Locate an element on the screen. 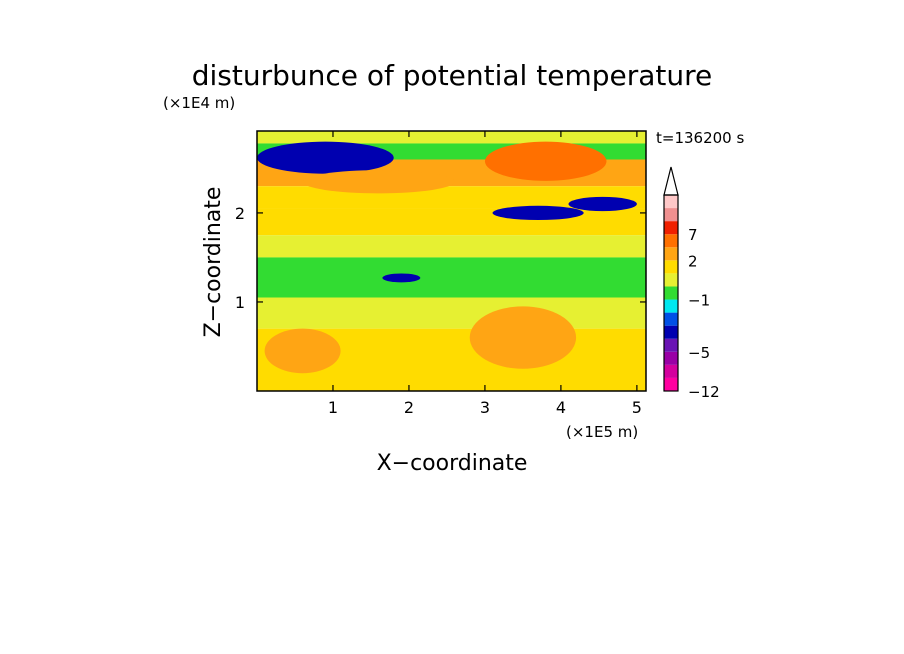  y-axis: 12 is located at coordinates (440, 258).